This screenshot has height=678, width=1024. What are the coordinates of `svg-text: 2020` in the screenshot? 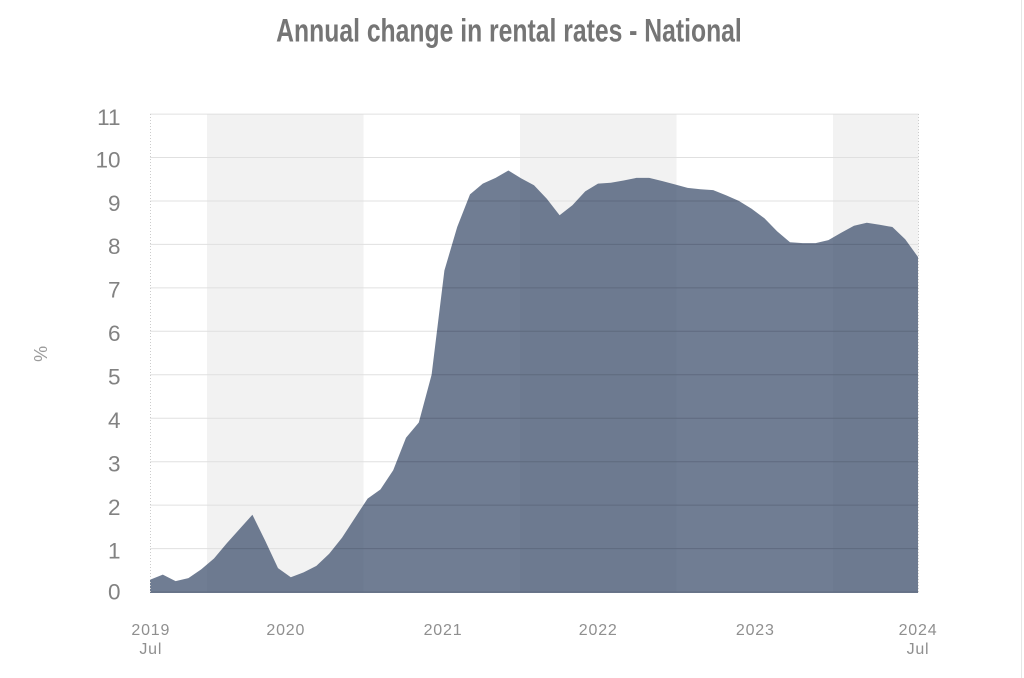 It's located at (285, 630).